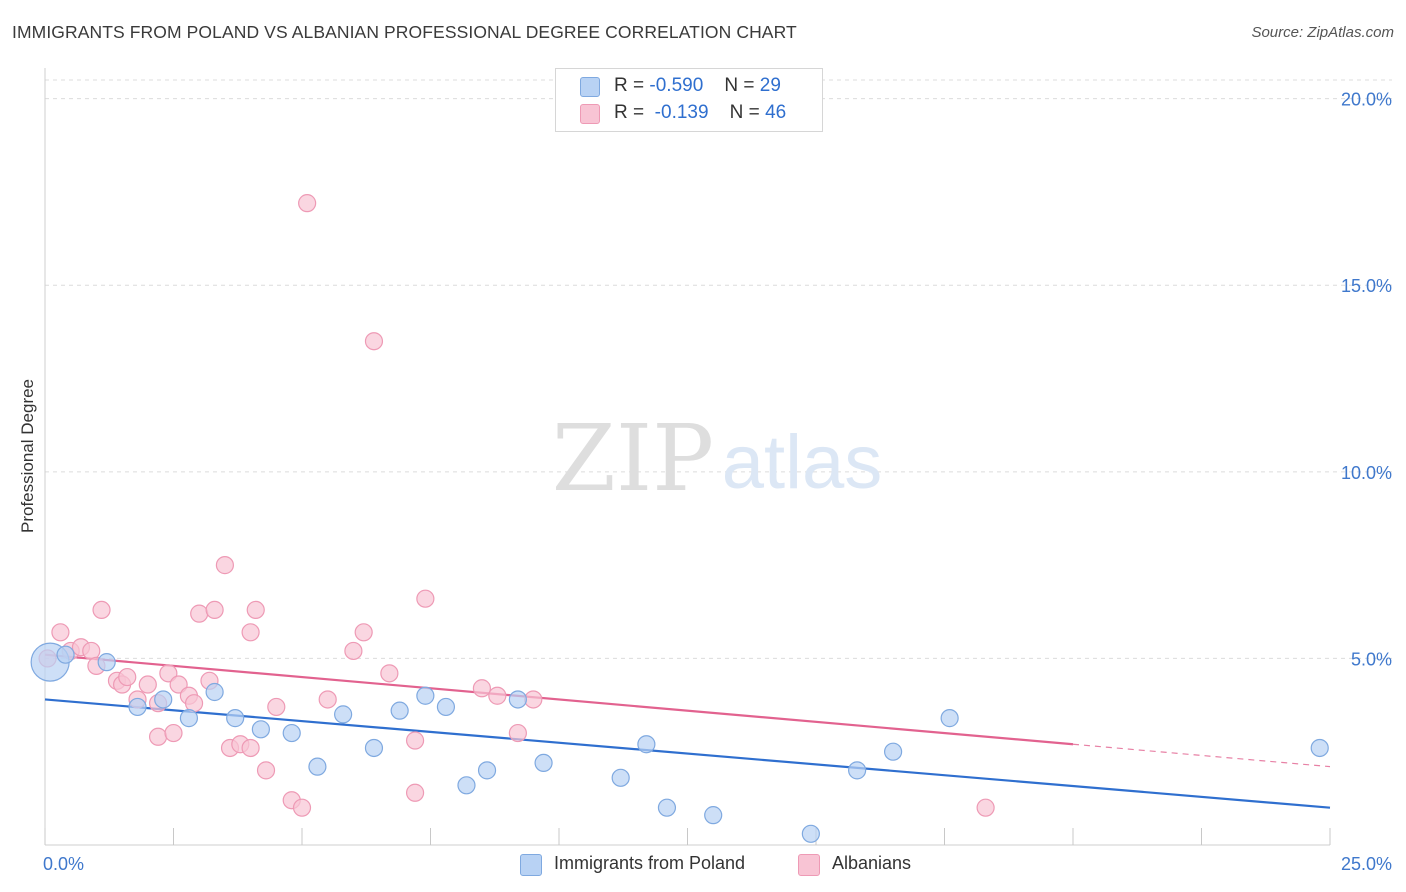 This screenshot has width=1406, height=892. Describe the element at coordinates (1371, 659) in the screenshot. I see `y-tick-label: 5.0%` at that location.